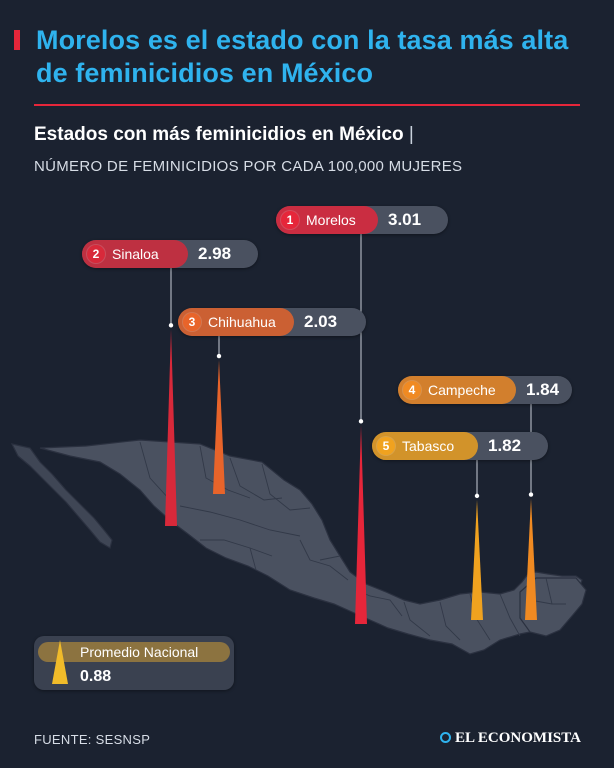  I want to click on state-label-tabasco: 5 Tabasco 1.82, so click(460, 446).